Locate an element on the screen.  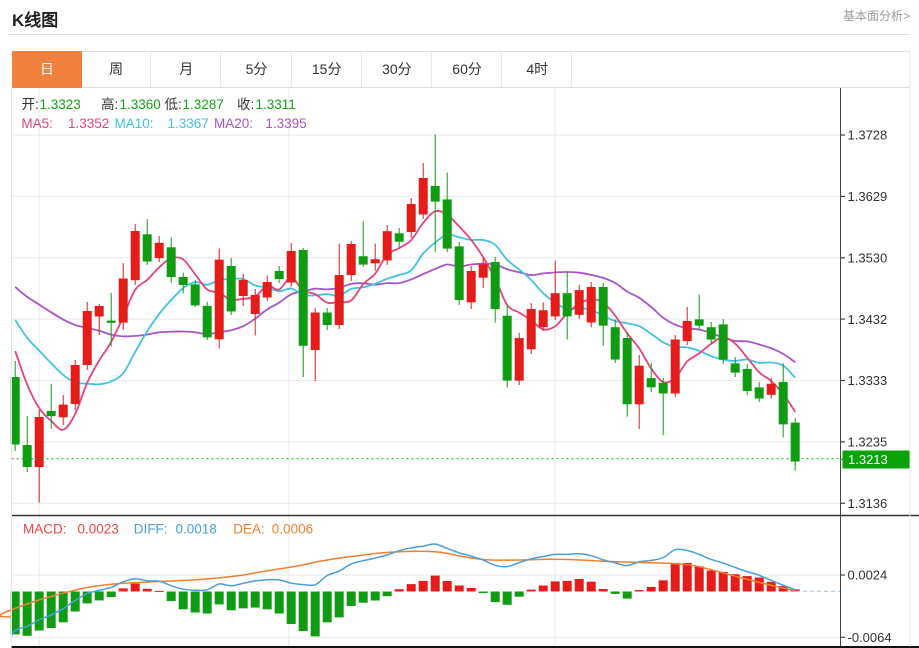
svg-text: 1.3235 is located at coordinates (868, 442).